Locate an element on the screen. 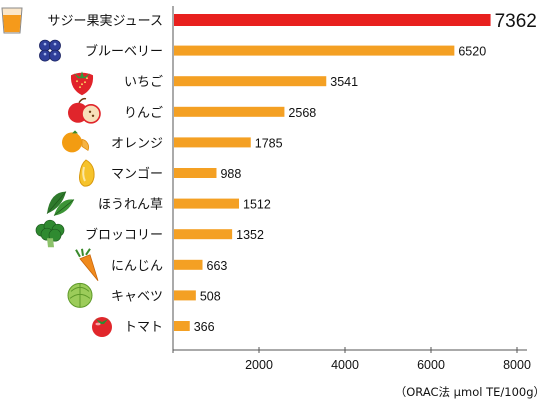  tomato-icon is located at coordinates (102, 327).